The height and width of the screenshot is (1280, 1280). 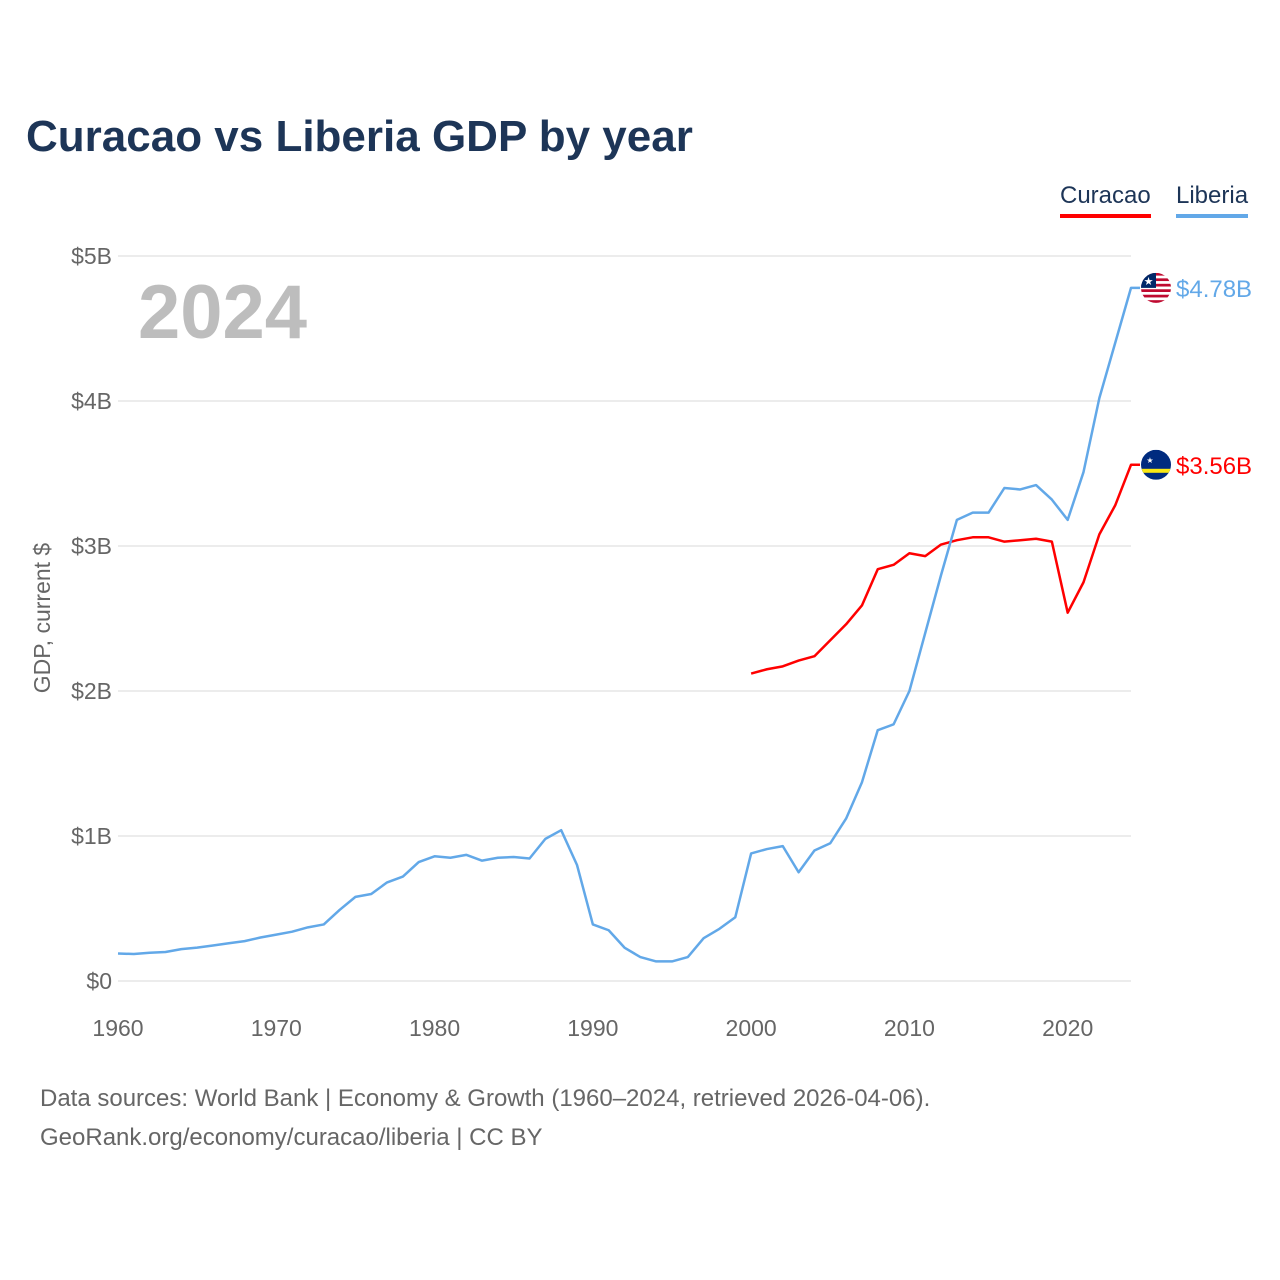 I want to click on x-tick-label: 2020, so click(x=1067, y=1028).